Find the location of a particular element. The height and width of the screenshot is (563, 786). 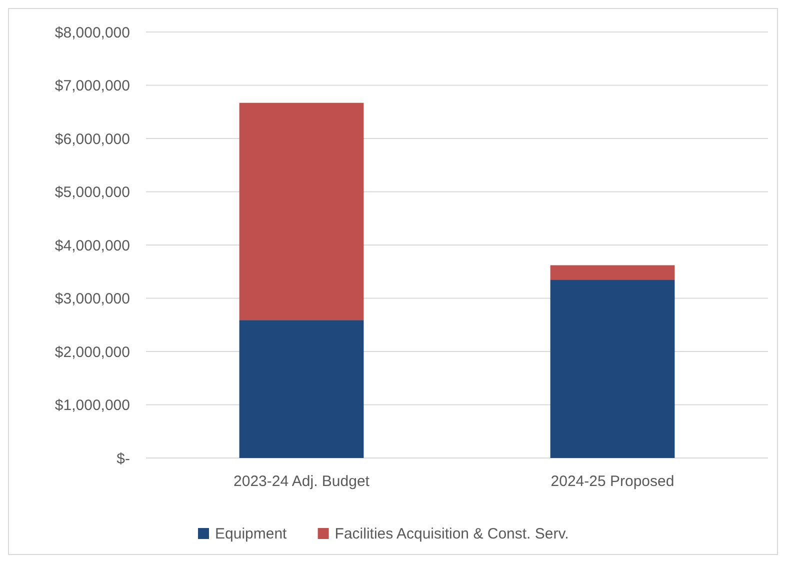

x-tick-label: 2023-24 Adj. Budget is located at coordinates (302, 481).